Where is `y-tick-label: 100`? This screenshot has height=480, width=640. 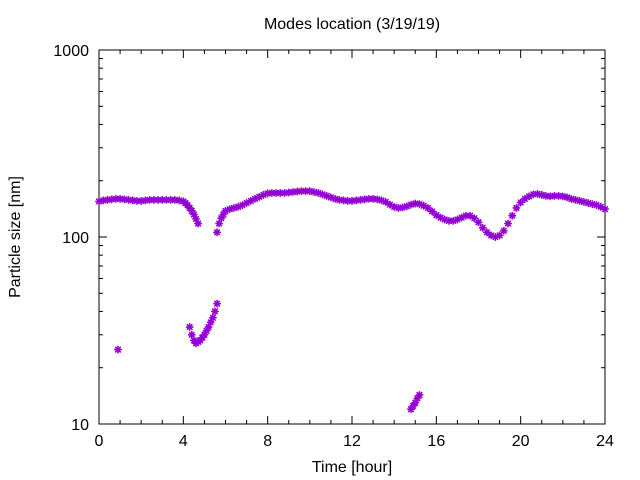 y-tick-label: 100 is located at coordinates (75, 238).